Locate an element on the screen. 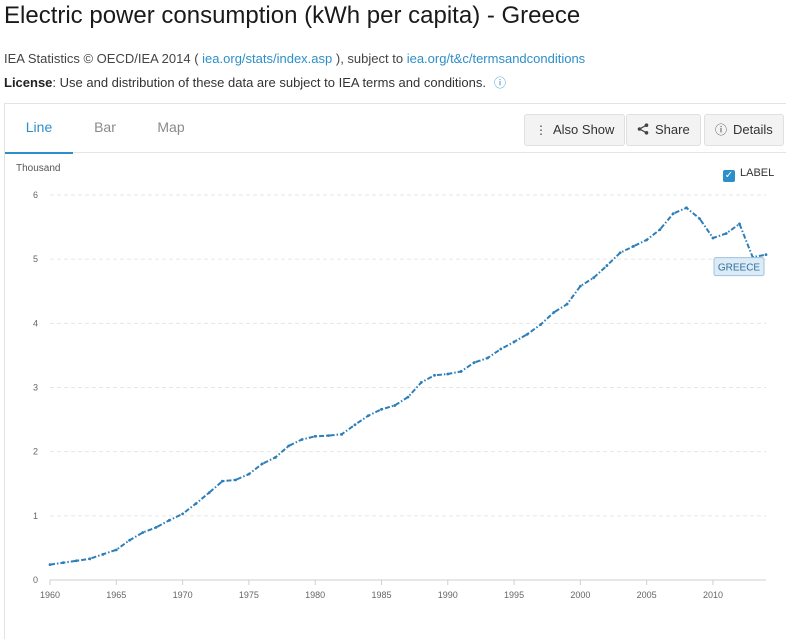  y-axis-label: Thousand is located at coordinates (38, 168).